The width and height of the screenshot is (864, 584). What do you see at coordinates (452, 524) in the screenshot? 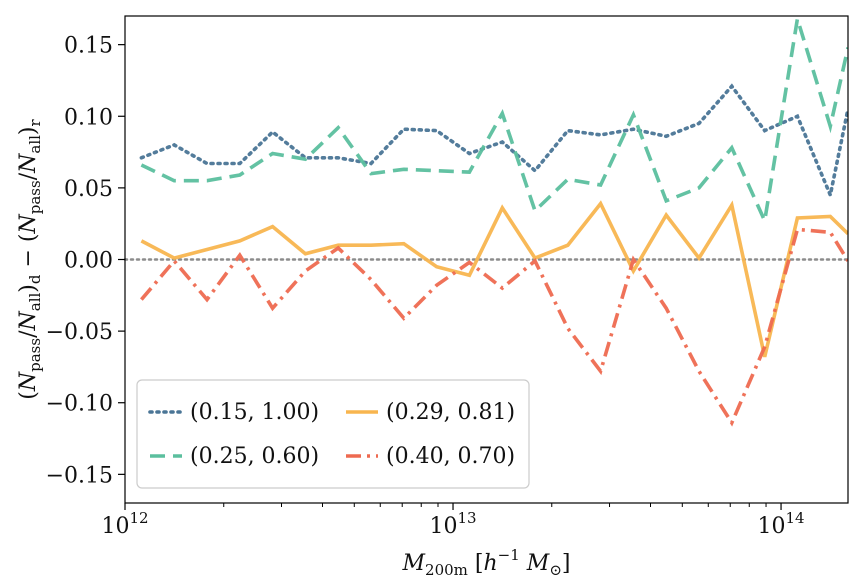
I see `x-tick-label: 1013` at bounding box center [452, 524].